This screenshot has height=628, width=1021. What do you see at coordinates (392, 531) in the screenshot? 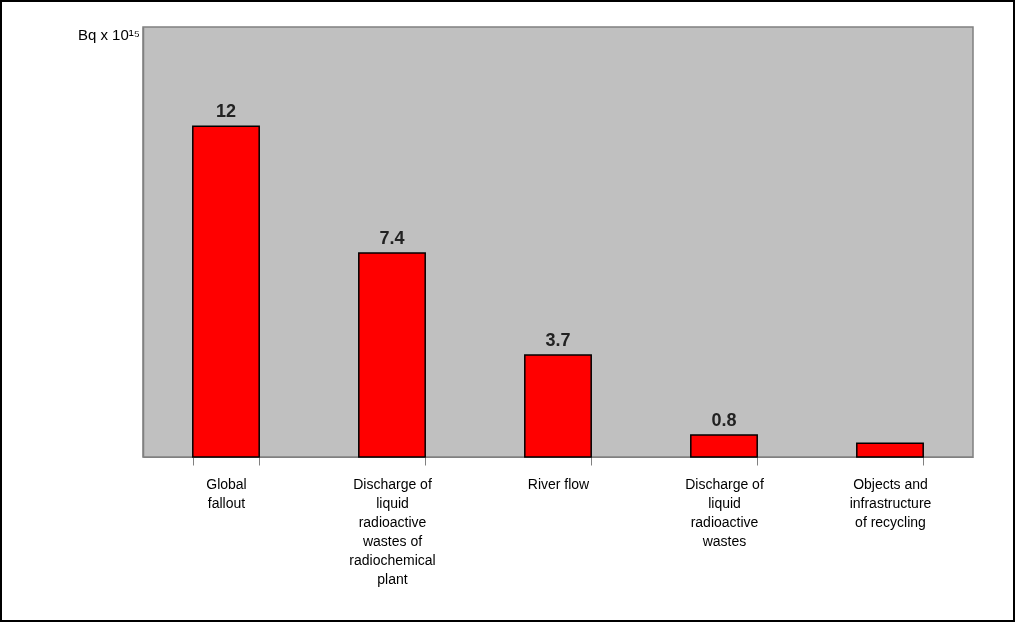
I see `x-tick-label: Discharge of liquid radioactive wastes of radiochemical plant` at bounding box center [392, 531].